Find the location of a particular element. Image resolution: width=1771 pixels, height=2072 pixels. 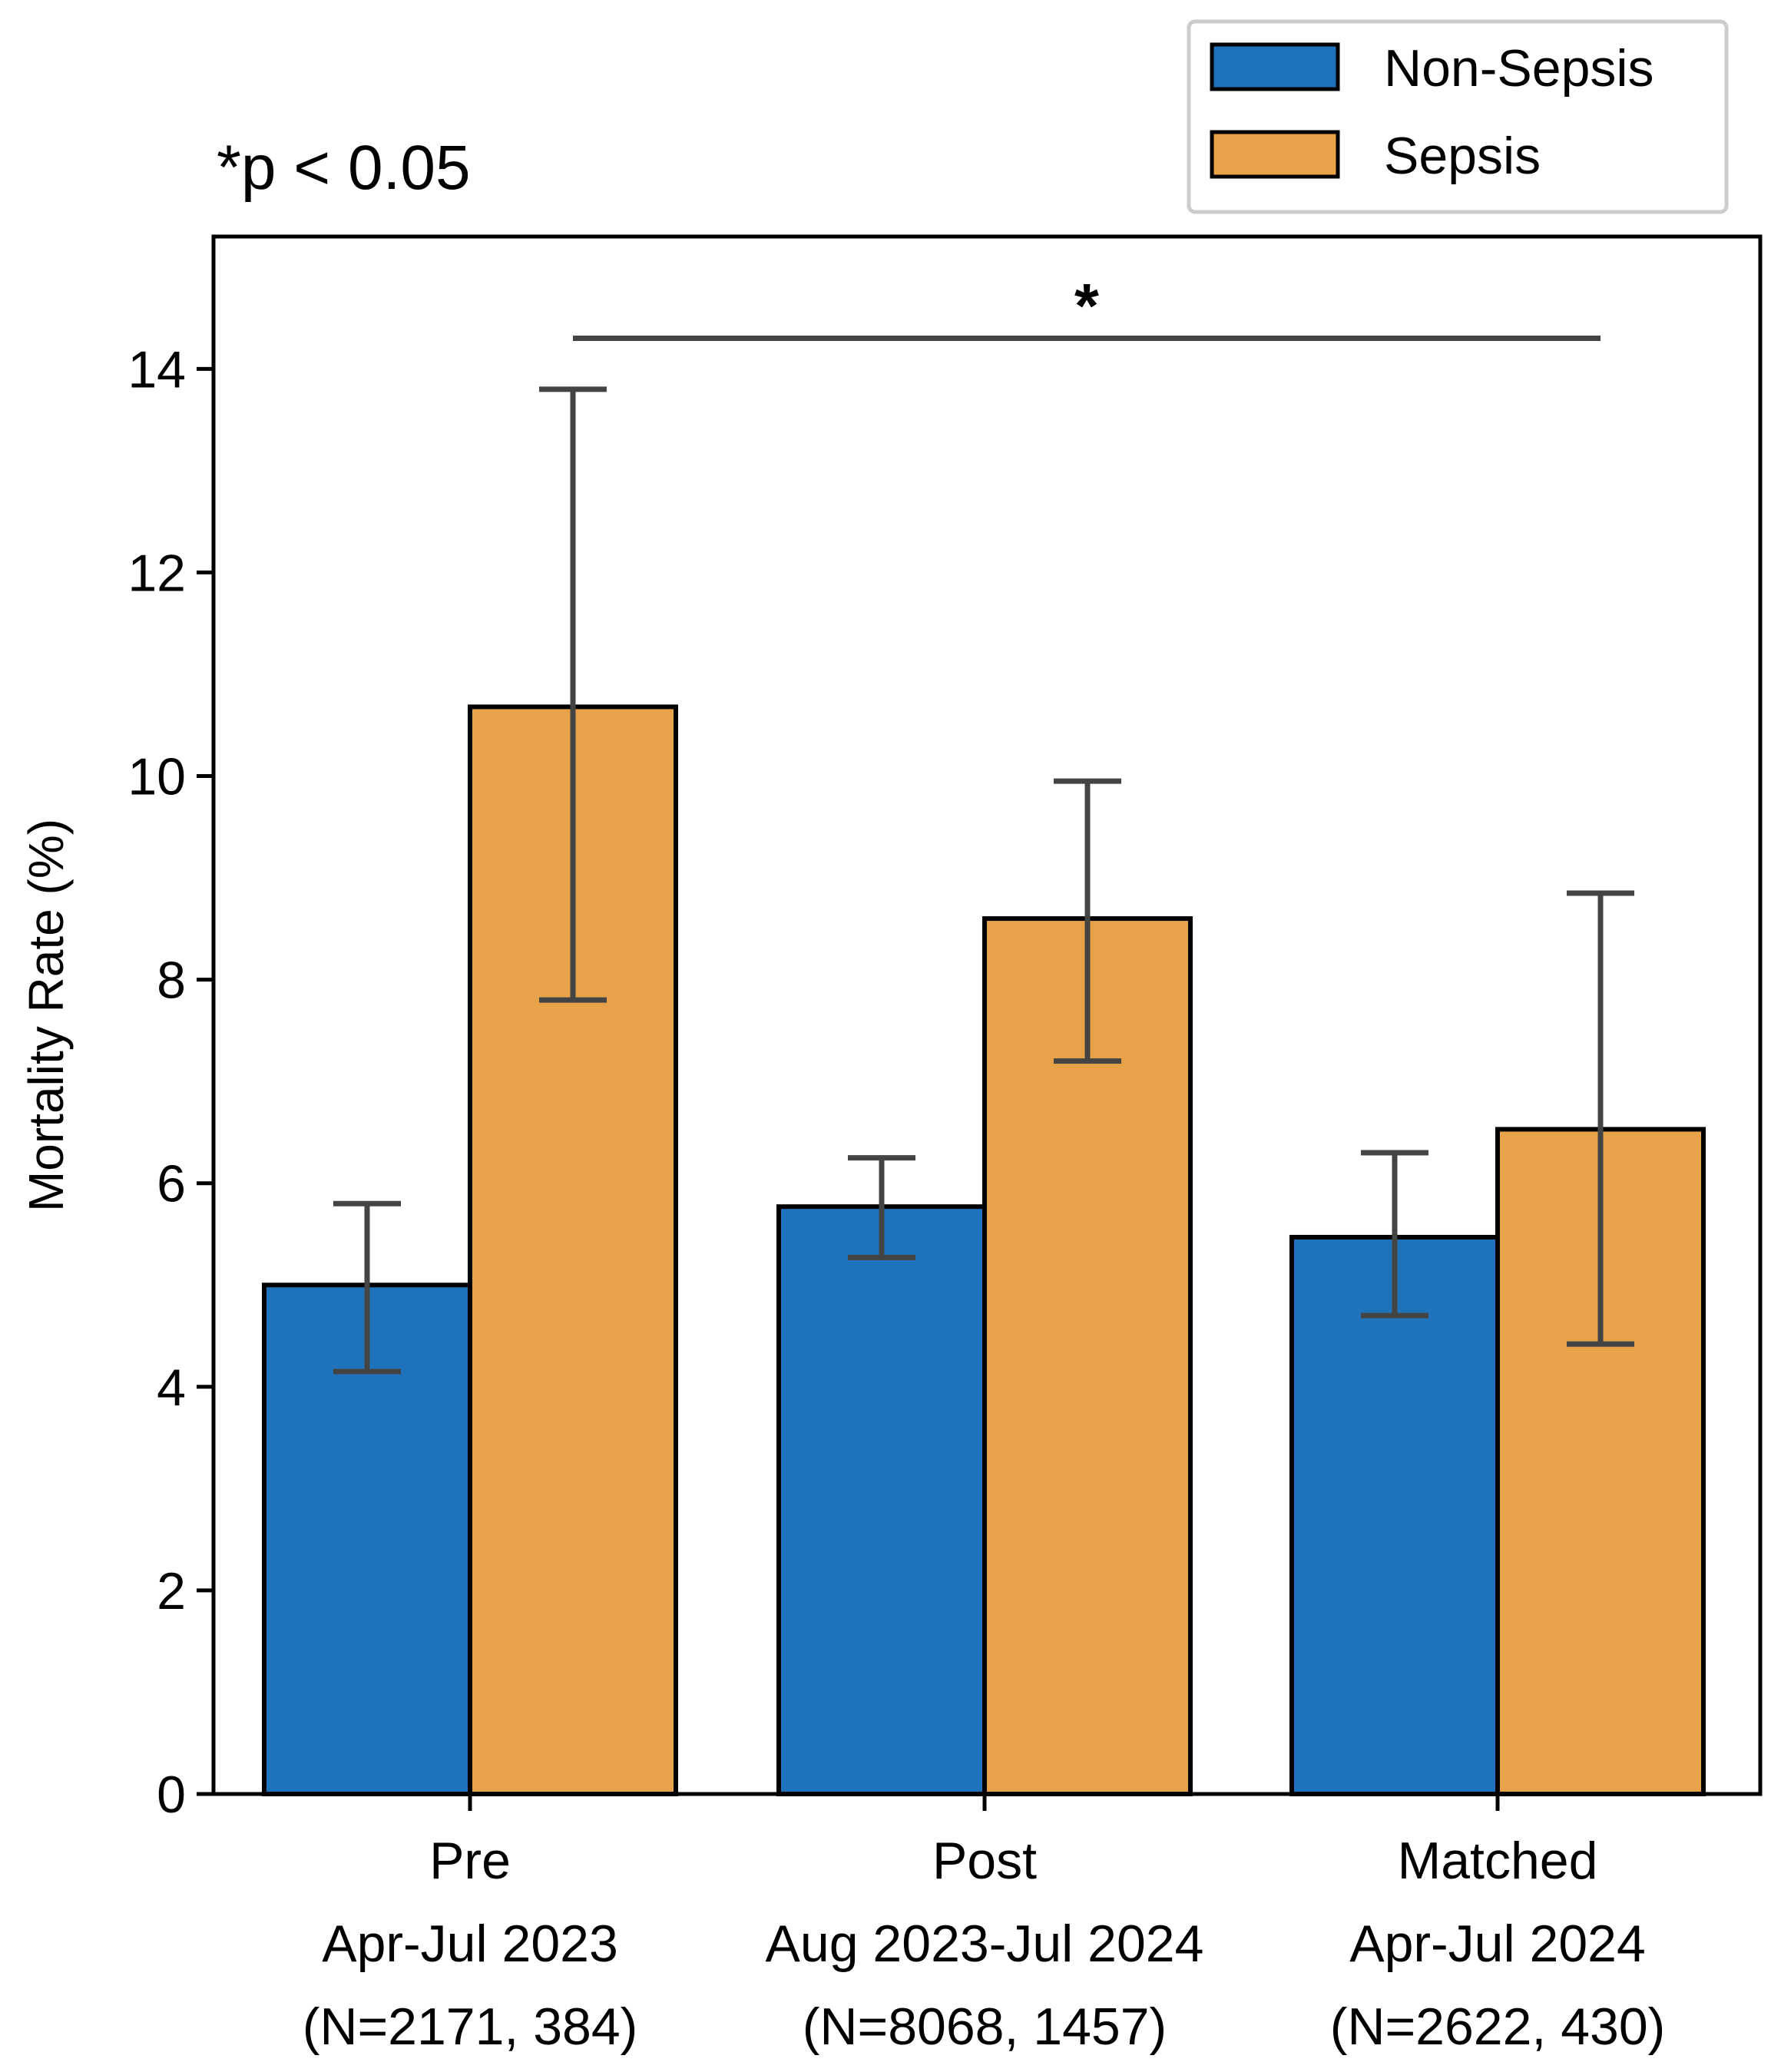

legend-swatch-sepsis is located at coordinates (1275, 154).